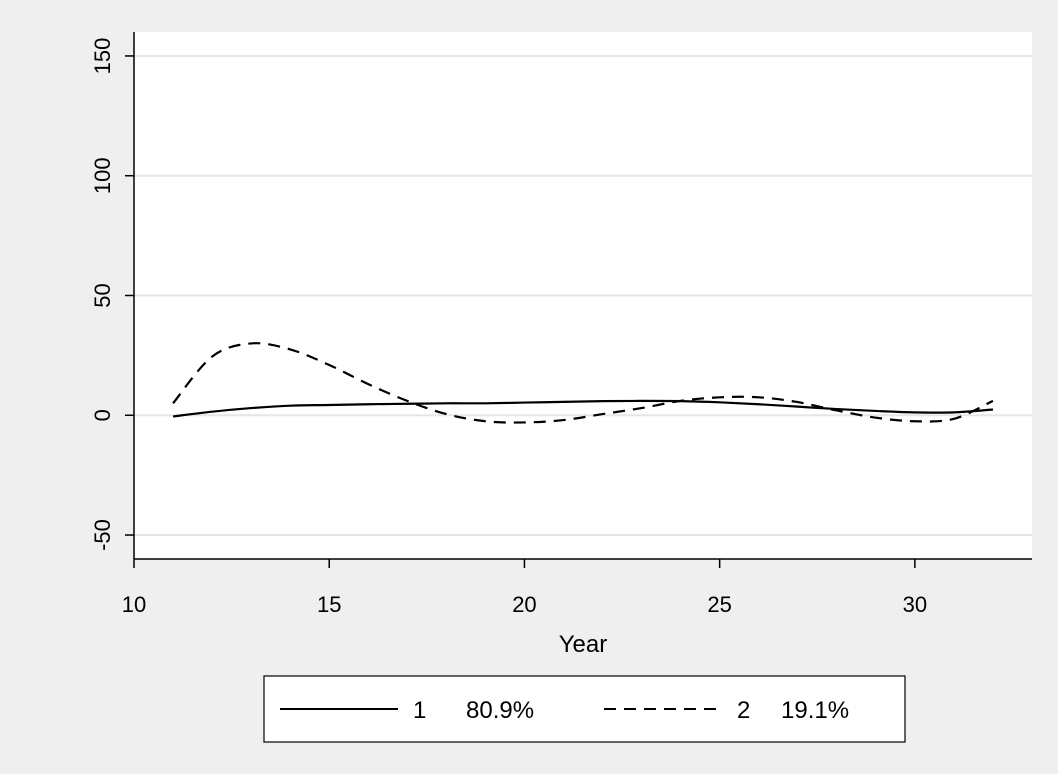 Image resolution: width=1058 pixels, height=774 pixels. I want to click on legend-share-series-2: 19.1%, so click(815, 710).